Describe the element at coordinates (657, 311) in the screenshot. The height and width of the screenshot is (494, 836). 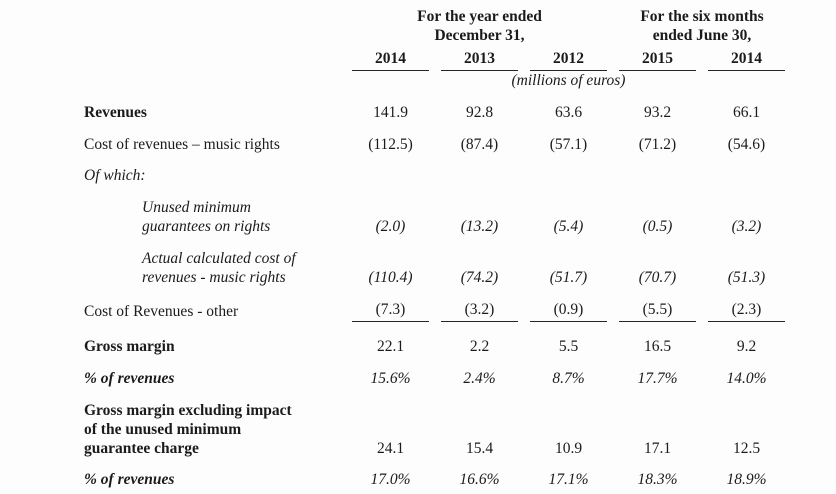
I see `underlined-value: (5.5)` at that location.